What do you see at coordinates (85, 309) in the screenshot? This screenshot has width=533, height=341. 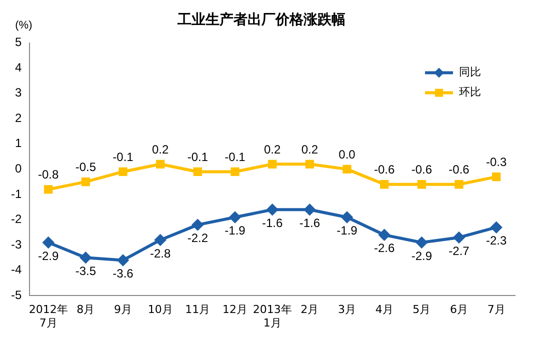 I see `x-tick-label: 8月` at bounding box center [85, 309].